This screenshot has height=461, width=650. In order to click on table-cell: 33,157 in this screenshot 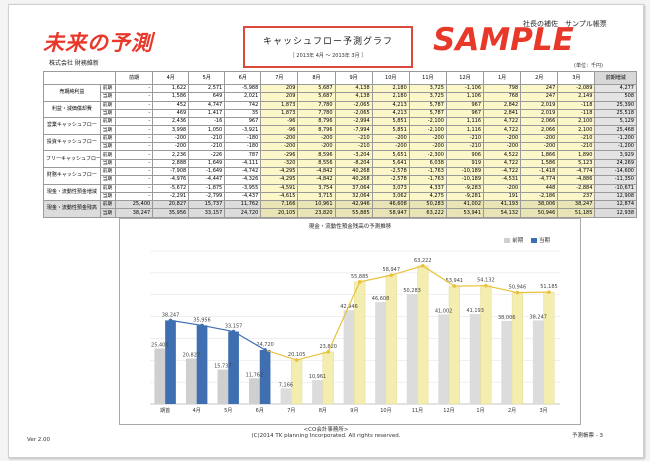, I will do `click(207, 213)`.